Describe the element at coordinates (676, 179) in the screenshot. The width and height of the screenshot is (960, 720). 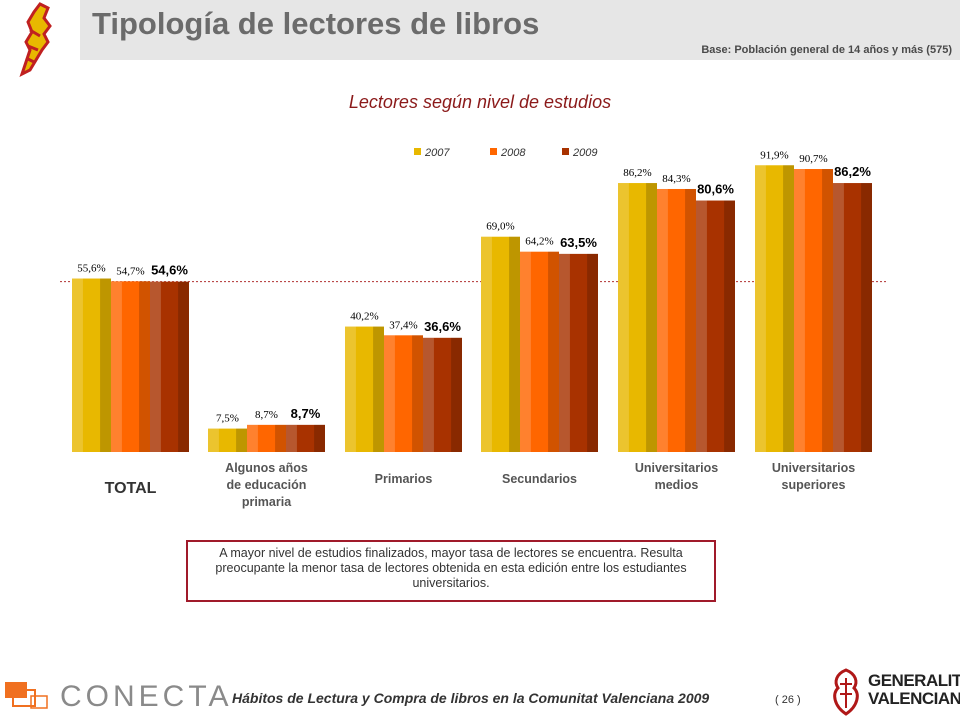
I see `data-label-2008-4: 84,3%` at that location.